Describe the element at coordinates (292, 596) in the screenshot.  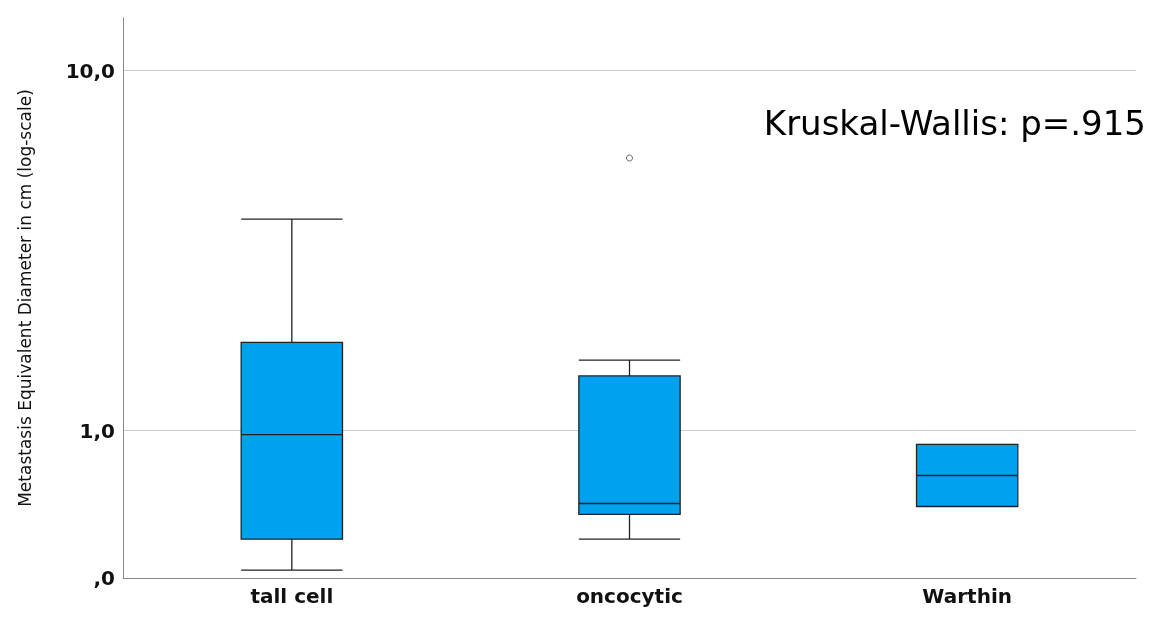
I see `x-tick-label: tall cell` at that location.